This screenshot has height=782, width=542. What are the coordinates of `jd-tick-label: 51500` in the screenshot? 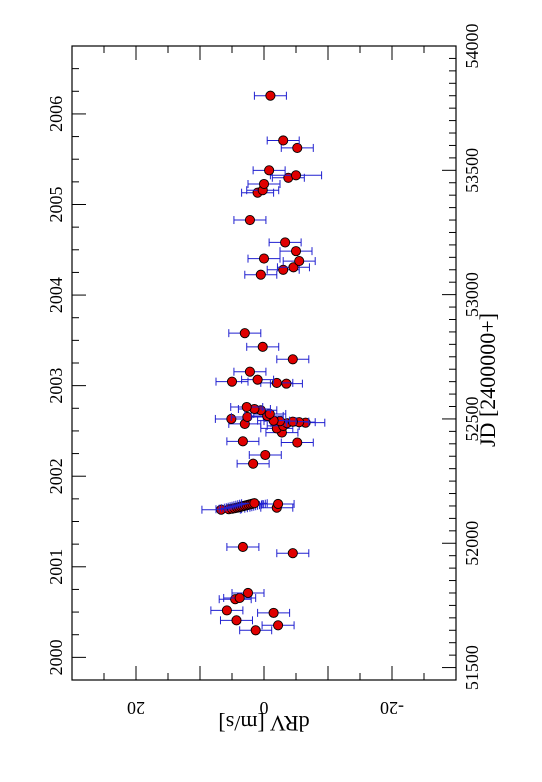 It's located at (472, 667).